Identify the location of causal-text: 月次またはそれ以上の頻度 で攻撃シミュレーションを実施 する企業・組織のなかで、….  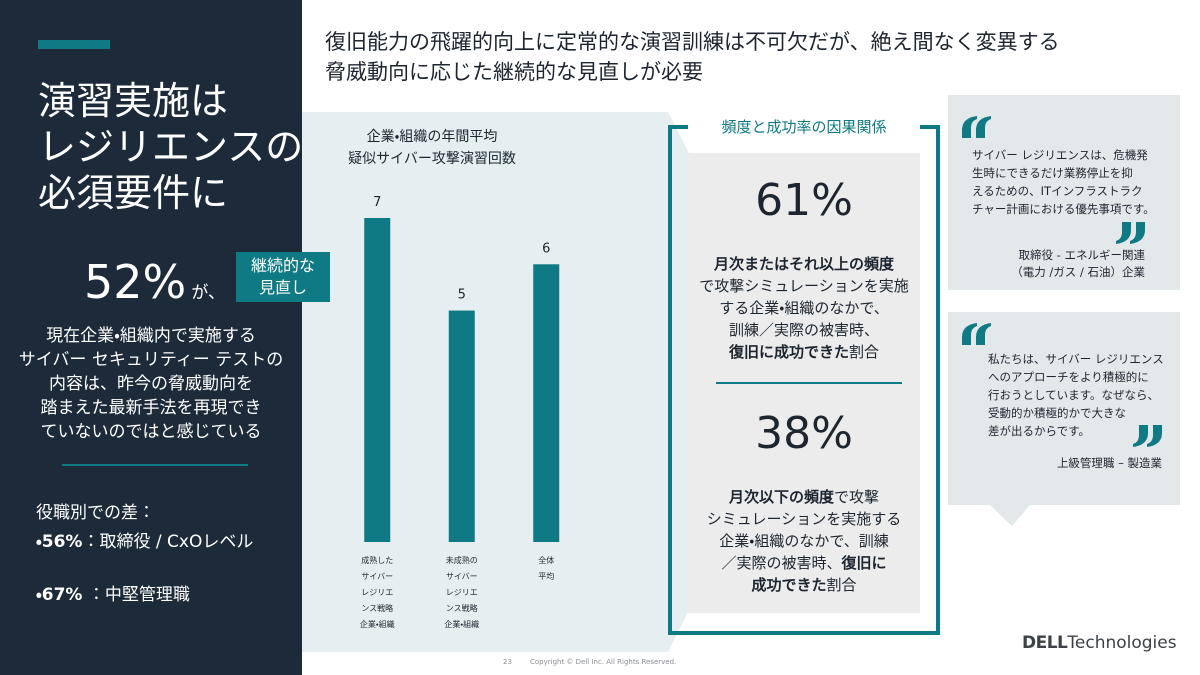
(804, 308).